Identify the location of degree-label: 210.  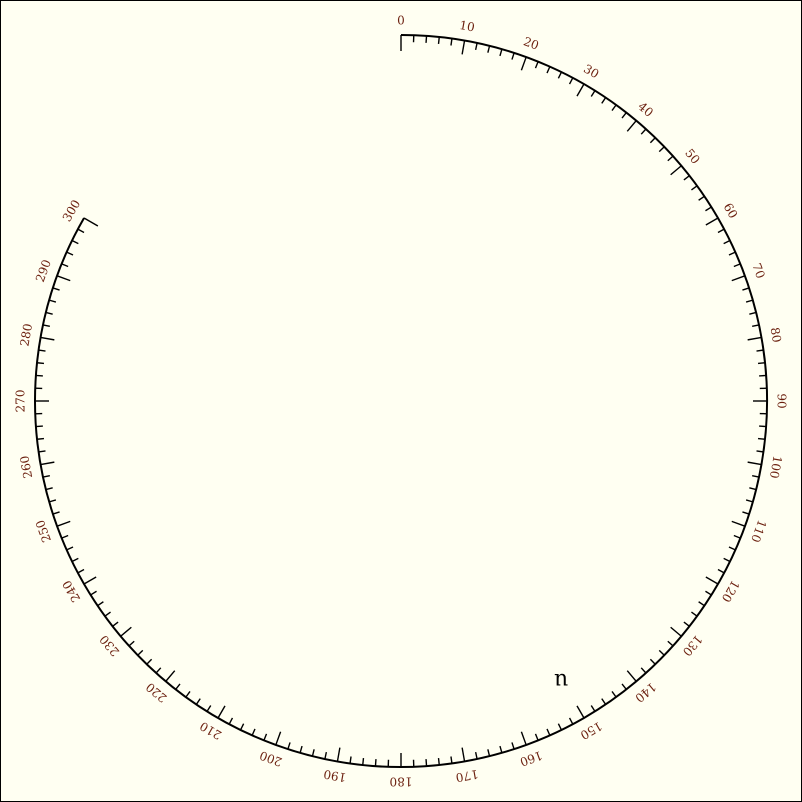
(210, 731).